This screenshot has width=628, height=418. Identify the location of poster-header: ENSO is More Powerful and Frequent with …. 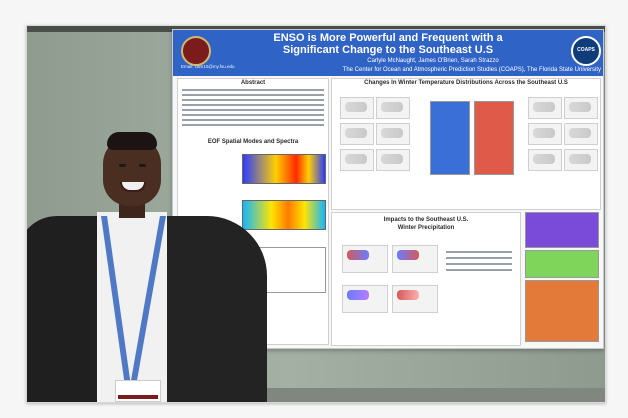
(388, 53).